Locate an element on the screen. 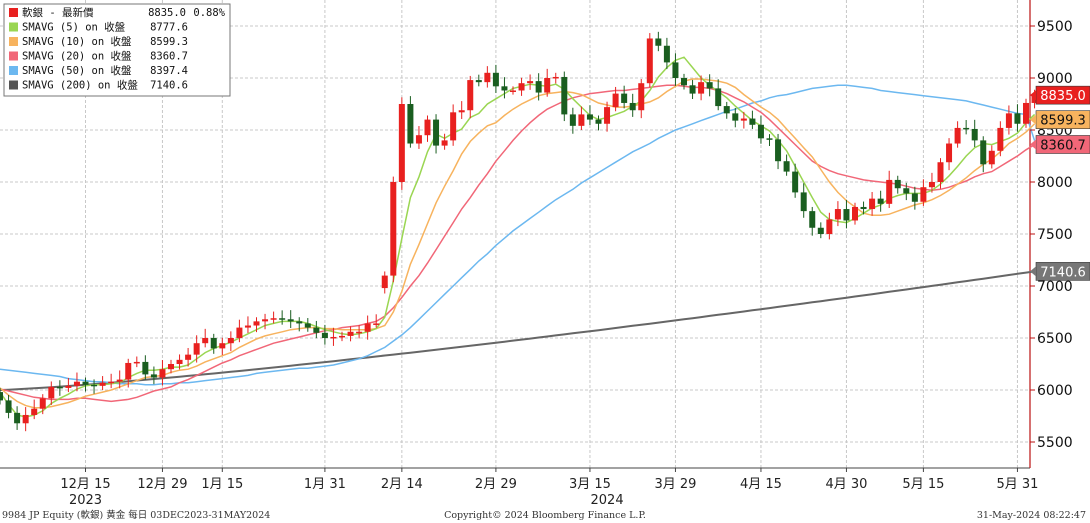 Image resolution: width=1090 pixels, height=523 pixels. x-tick-label: 4月 15 is located at coordinates (761, 484).